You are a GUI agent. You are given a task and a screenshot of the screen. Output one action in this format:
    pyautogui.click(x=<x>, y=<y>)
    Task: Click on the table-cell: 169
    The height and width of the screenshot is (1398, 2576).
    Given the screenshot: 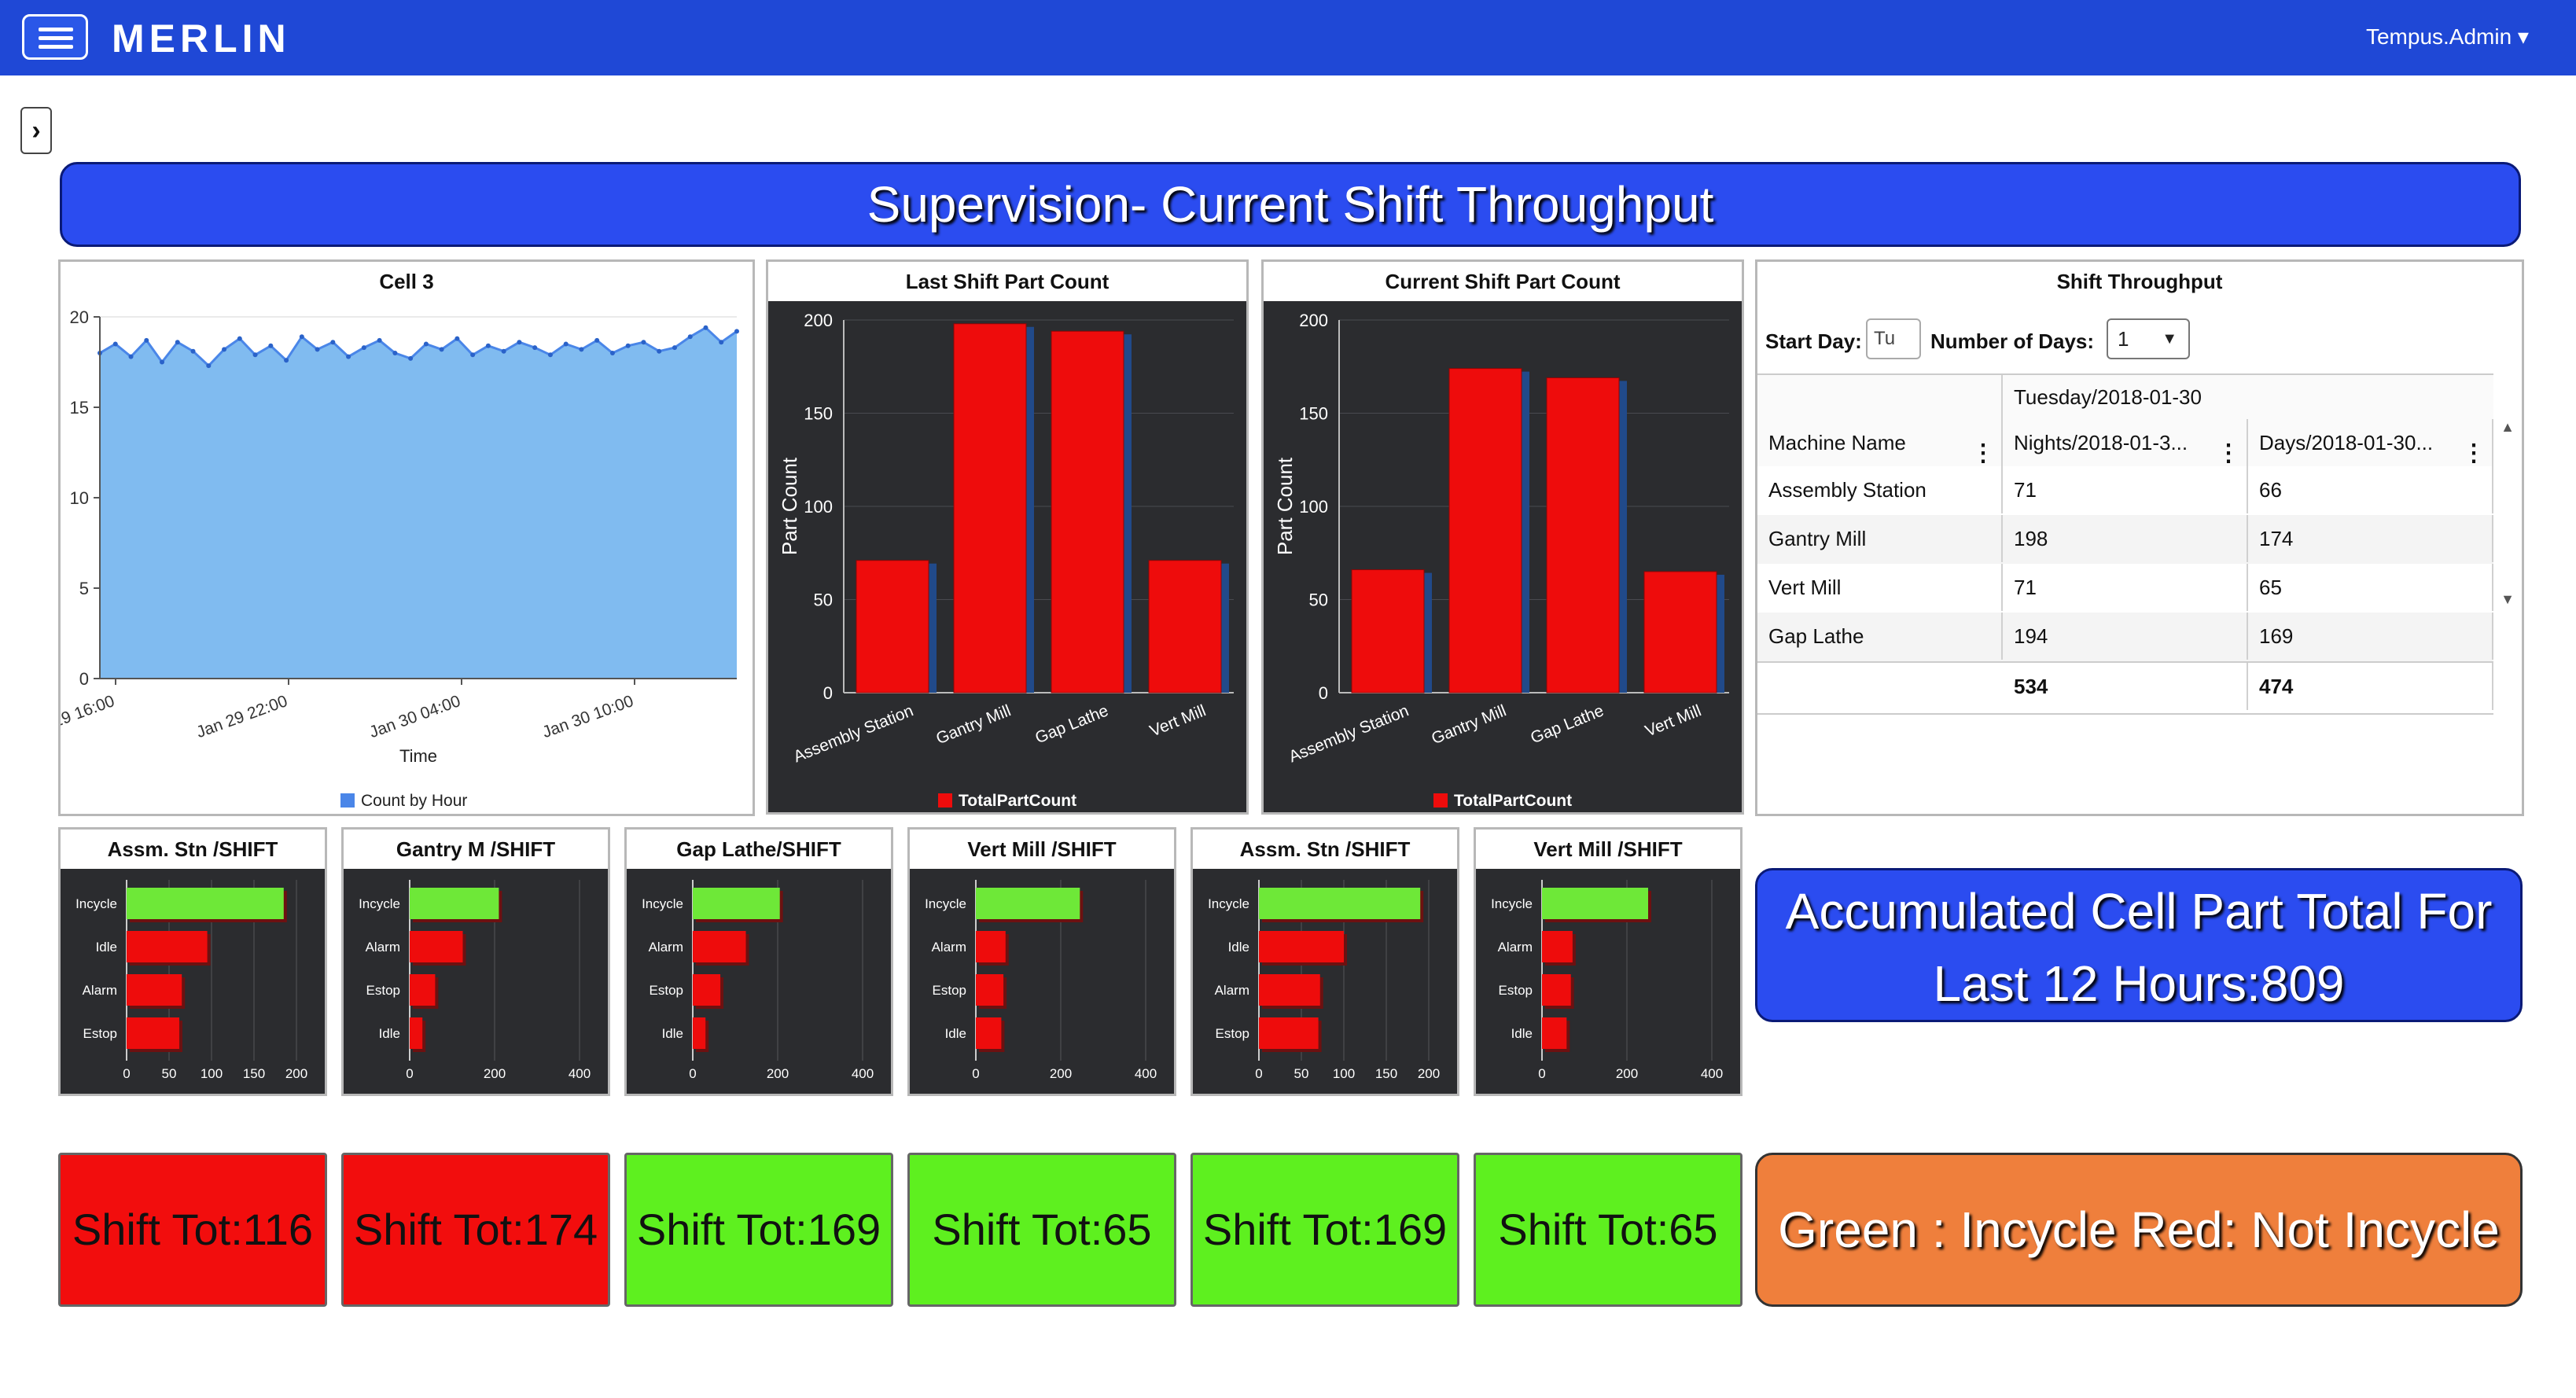 What is the action you would take?
    pyautogui.click(x=2370, y=636)
    